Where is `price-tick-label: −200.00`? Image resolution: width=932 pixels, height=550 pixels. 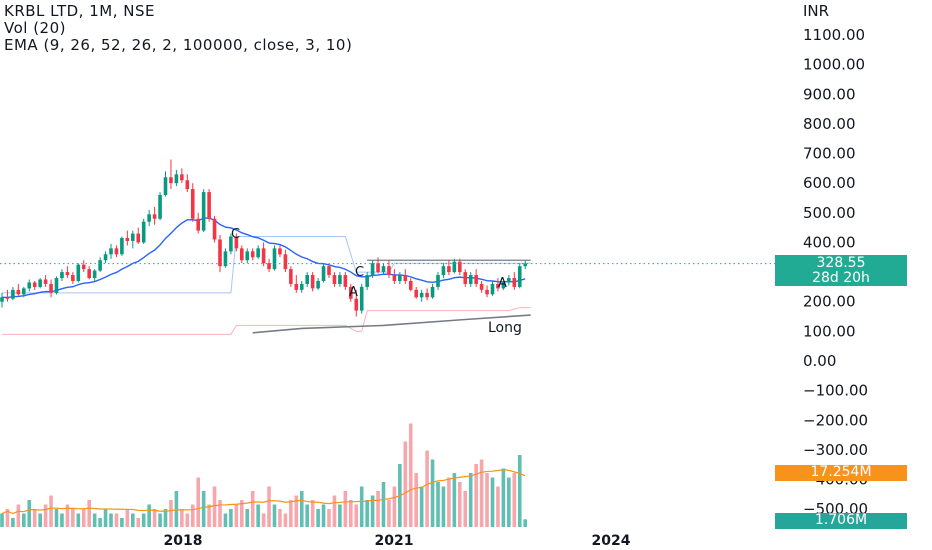
price-tick-label: −200.00 is located at coordinates (835, 420).